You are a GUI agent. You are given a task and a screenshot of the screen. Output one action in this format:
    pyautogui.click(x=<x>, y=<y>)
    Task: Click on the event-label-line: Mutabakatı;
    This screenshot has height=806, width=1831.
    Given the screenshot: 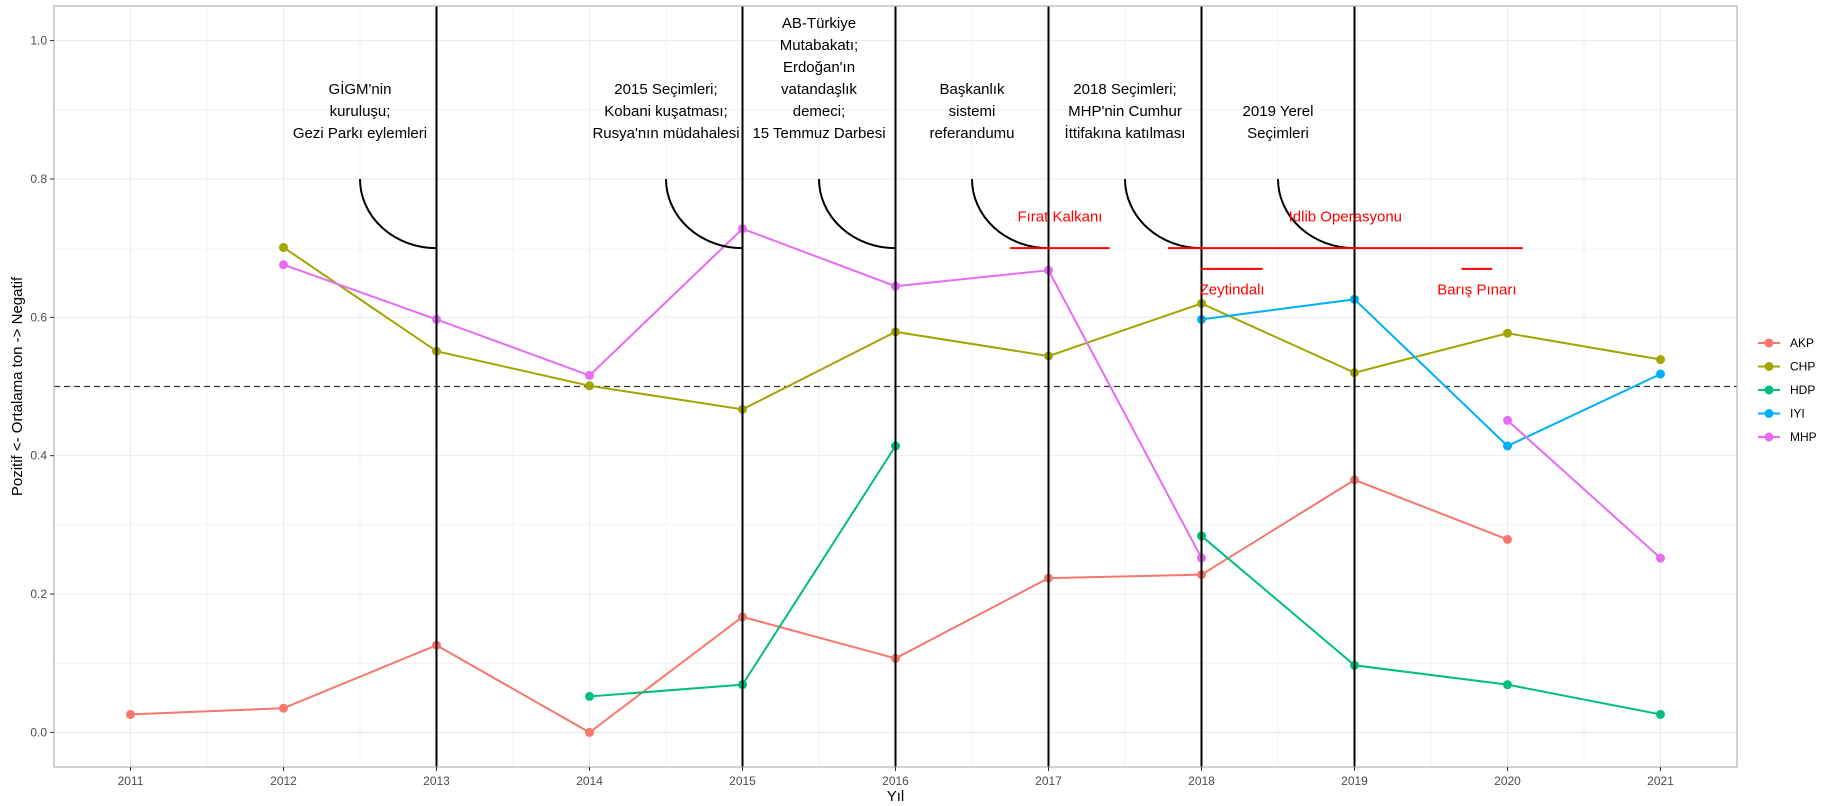 What is the action you would take?
    pyautogui.click(x=819, y=45)
    